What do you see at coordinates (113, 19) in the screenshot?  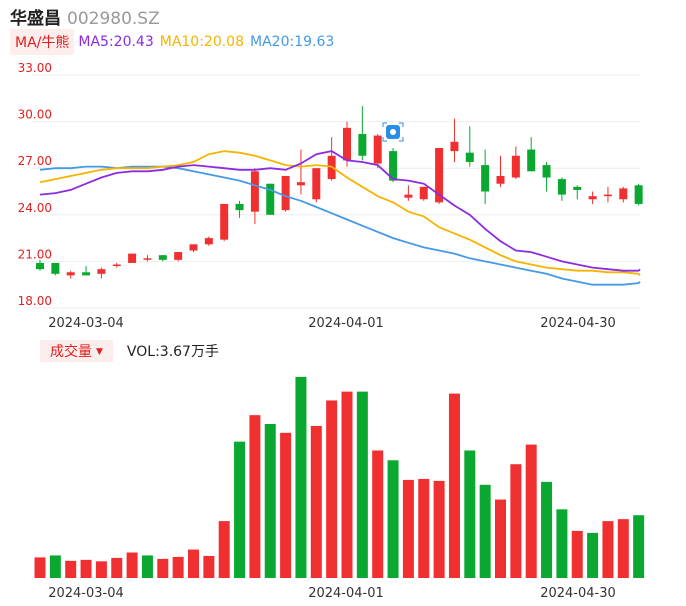 I see `stock-code: 002980.SZ` at bounding box center [113, 19].